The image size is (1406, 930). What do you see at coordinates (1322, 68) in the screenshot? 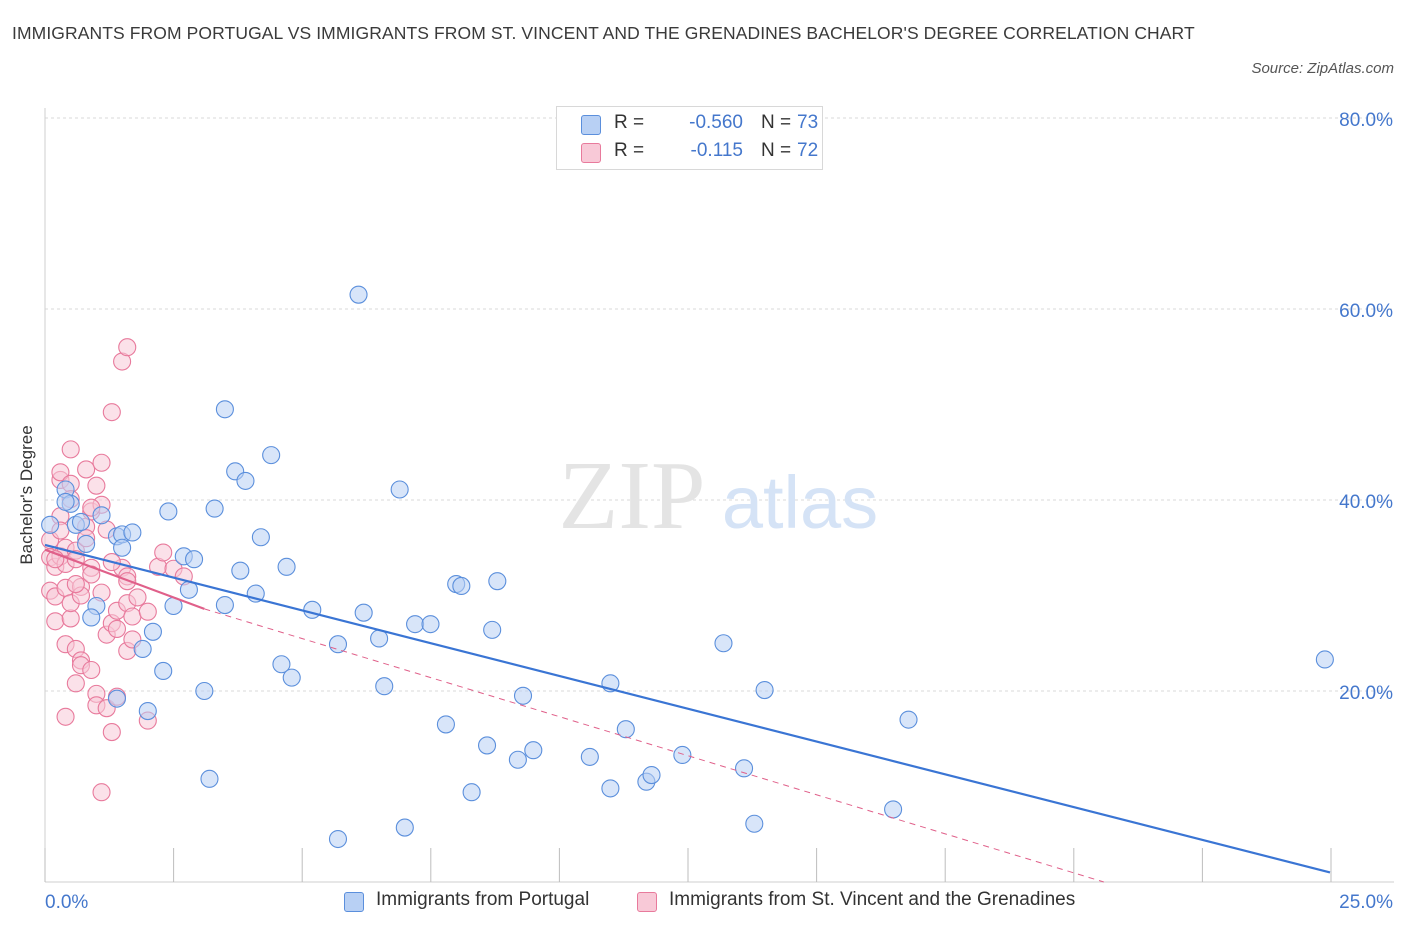
I see `source-label: Source: ZipAtlas.com` at bounding box center [1322, 68].